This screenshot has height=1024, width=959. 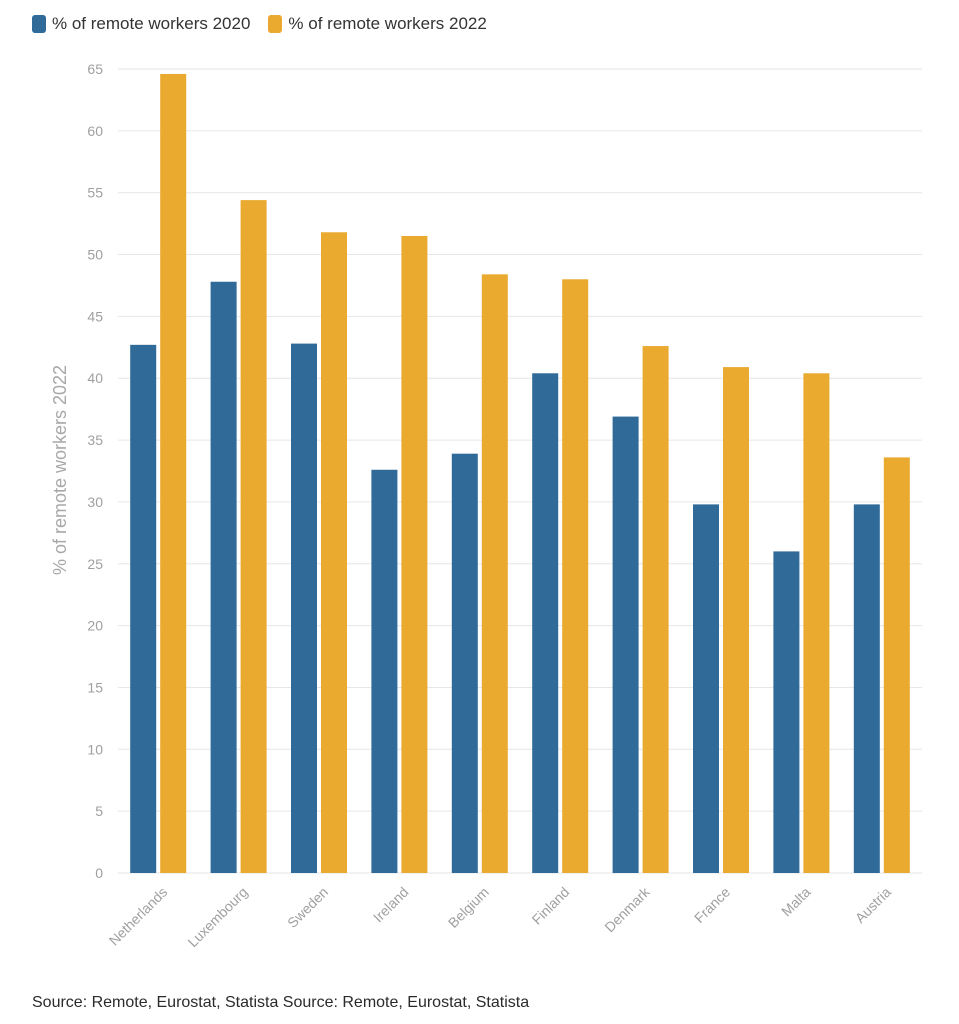 What do you see at coordinates (95, 626) in the screenshot?
I see `y-tick-label: 20` at bounding box center [95, 626].